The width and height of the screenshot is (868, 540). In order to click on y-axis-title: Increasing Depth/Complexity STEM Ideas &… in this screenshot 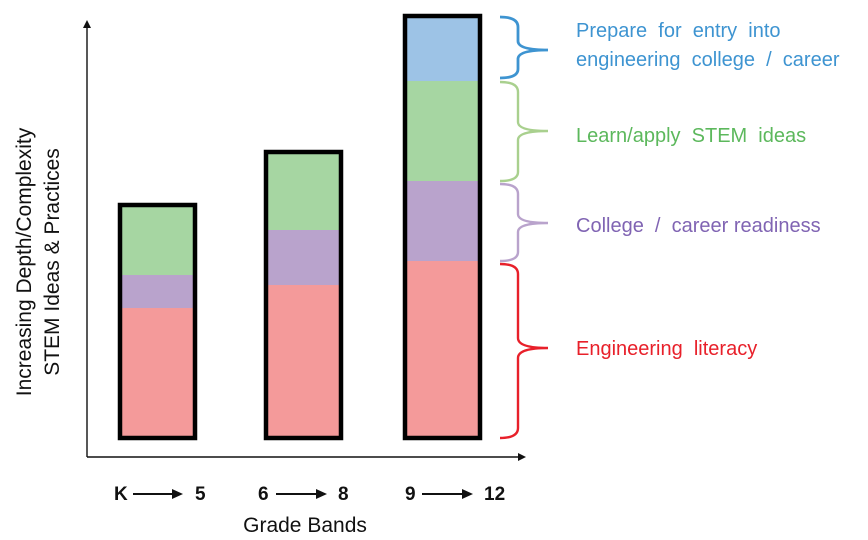, I will do `click(38, 261)`.